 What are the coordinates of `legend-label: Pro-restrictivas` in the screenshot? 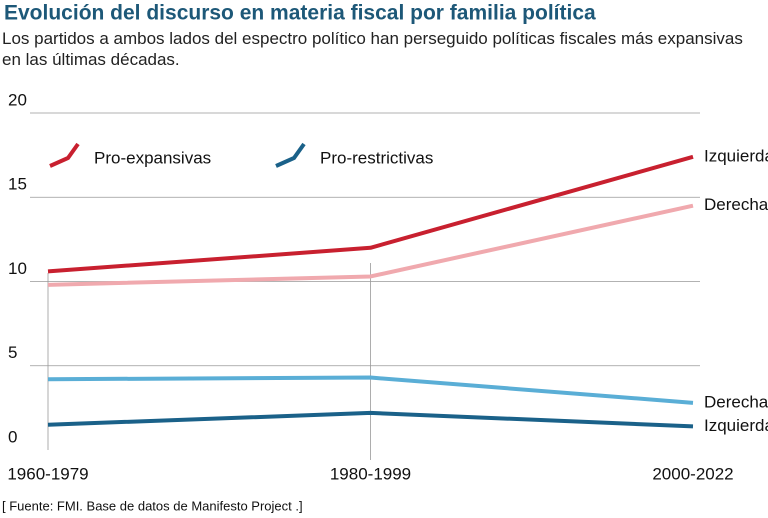 It's located at (376, 157).